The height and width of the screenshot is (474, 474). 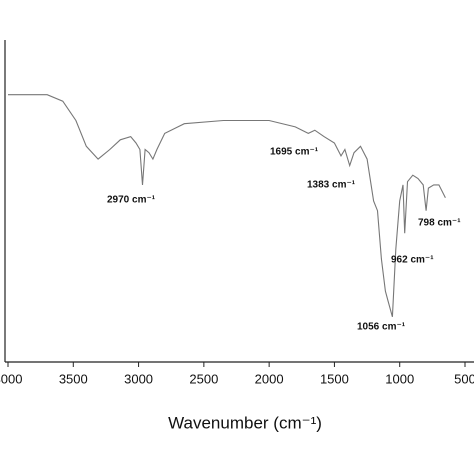 I want to click on x-tick-label: 1000, so click(x=399, y=378).